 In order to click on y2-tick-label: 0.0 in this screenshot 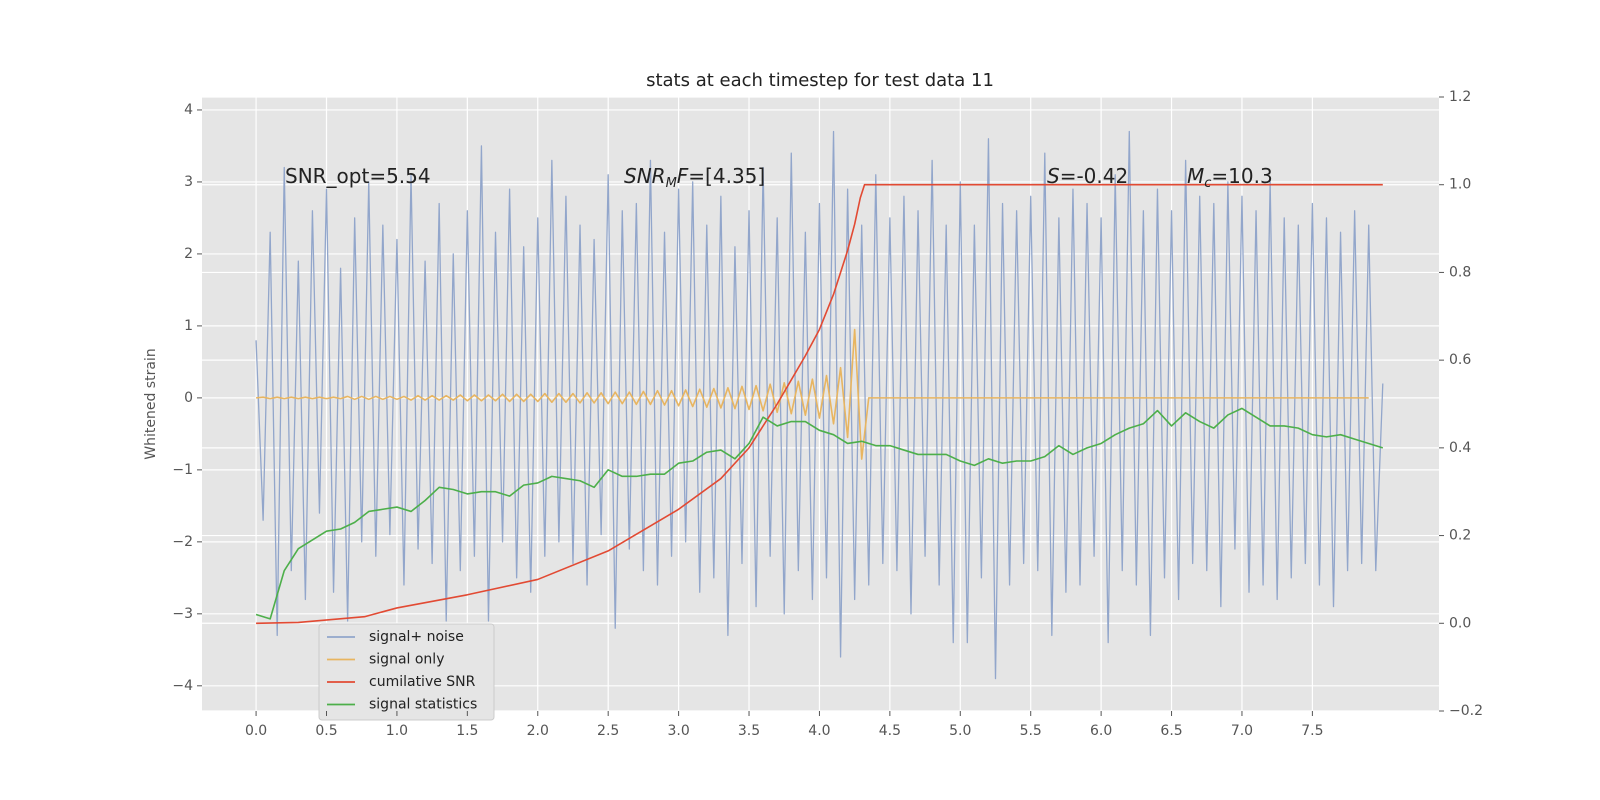, I will do `click(1460, 623)`.